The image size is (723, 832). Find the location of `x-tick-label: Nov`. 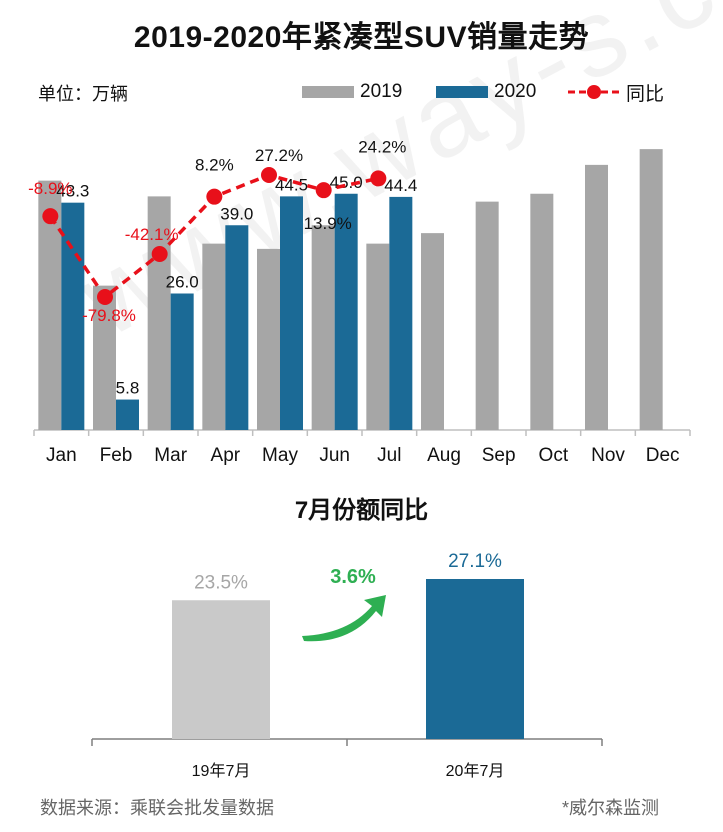

x-tick-label: Nov is located at coordinates (608, 455).